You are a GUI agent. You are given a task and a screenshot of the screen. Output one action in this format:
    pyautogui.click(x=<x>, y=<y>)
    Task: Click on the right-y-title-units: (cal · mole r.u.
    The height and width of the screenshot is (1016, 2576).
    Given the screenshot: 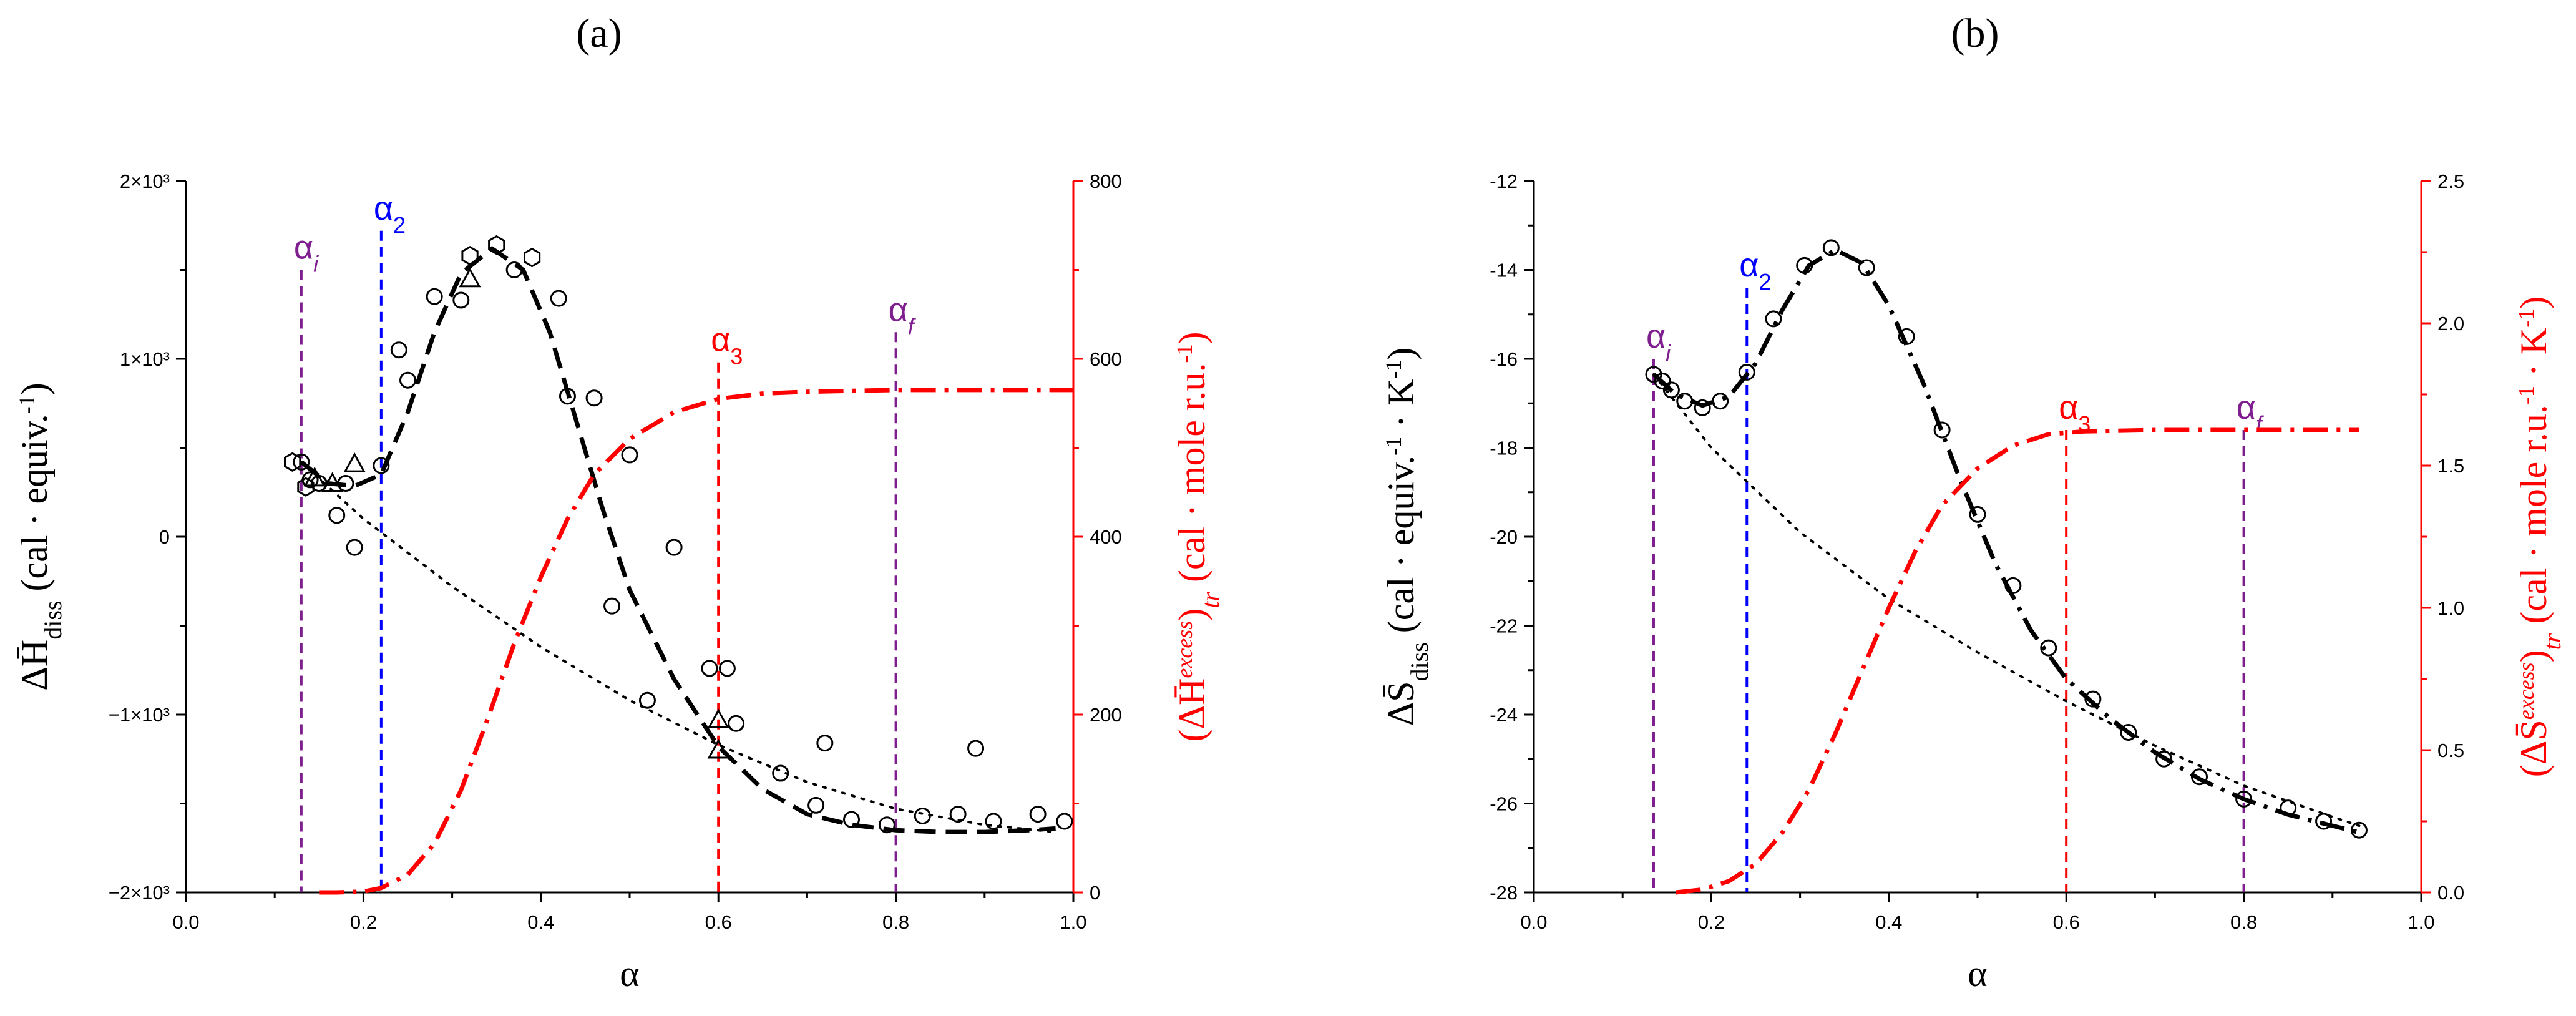 What is the action you would take?
    pyautogui.click(x=1191, y=478)
    